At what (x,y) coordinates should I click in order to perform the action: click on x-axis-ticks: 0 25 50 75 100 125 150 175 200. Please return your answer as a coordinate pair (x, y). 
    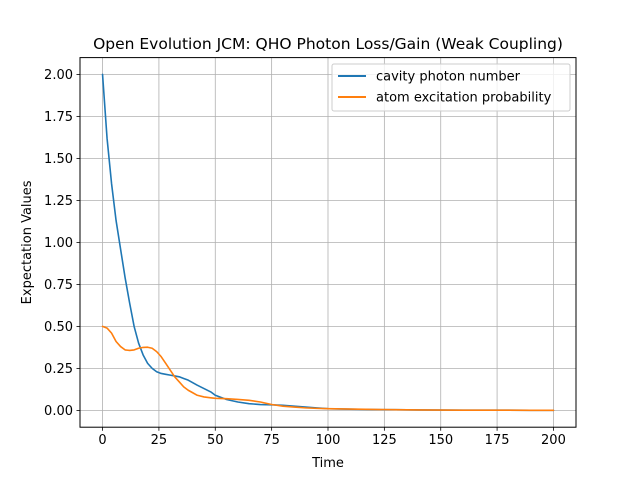
    Looking at the image, I should click on (332, 437).